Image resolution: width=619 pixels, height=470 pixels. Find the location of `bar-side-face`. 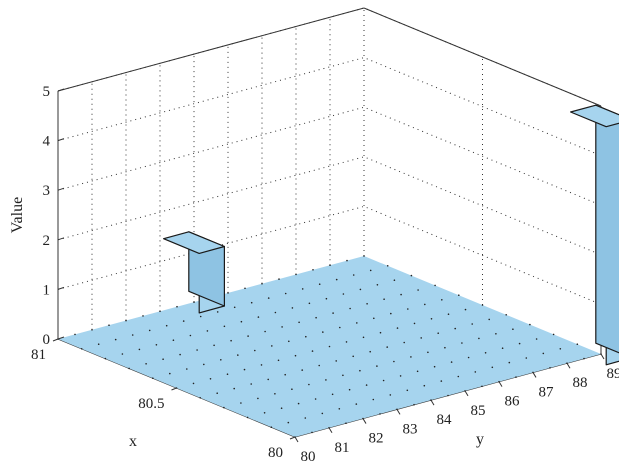

bar-side-face is located at coordinates (607, 229).